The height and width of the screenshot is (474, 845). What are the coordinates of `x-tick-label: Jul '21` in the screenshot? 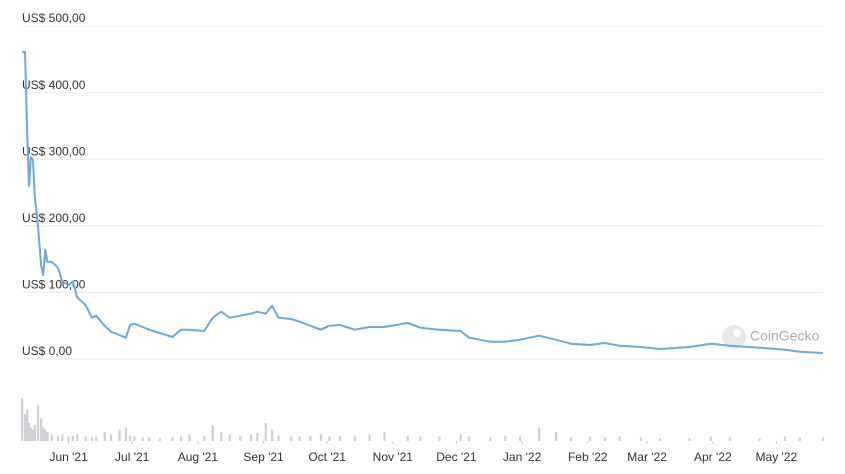 It's located at (132, 457).